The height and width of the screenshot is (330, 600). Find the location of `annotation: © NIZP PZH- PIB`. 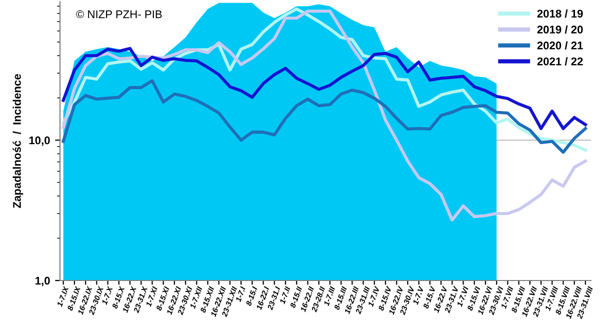

annotation: © NIZP PZH- PIB is located at coordinates (119, 14).